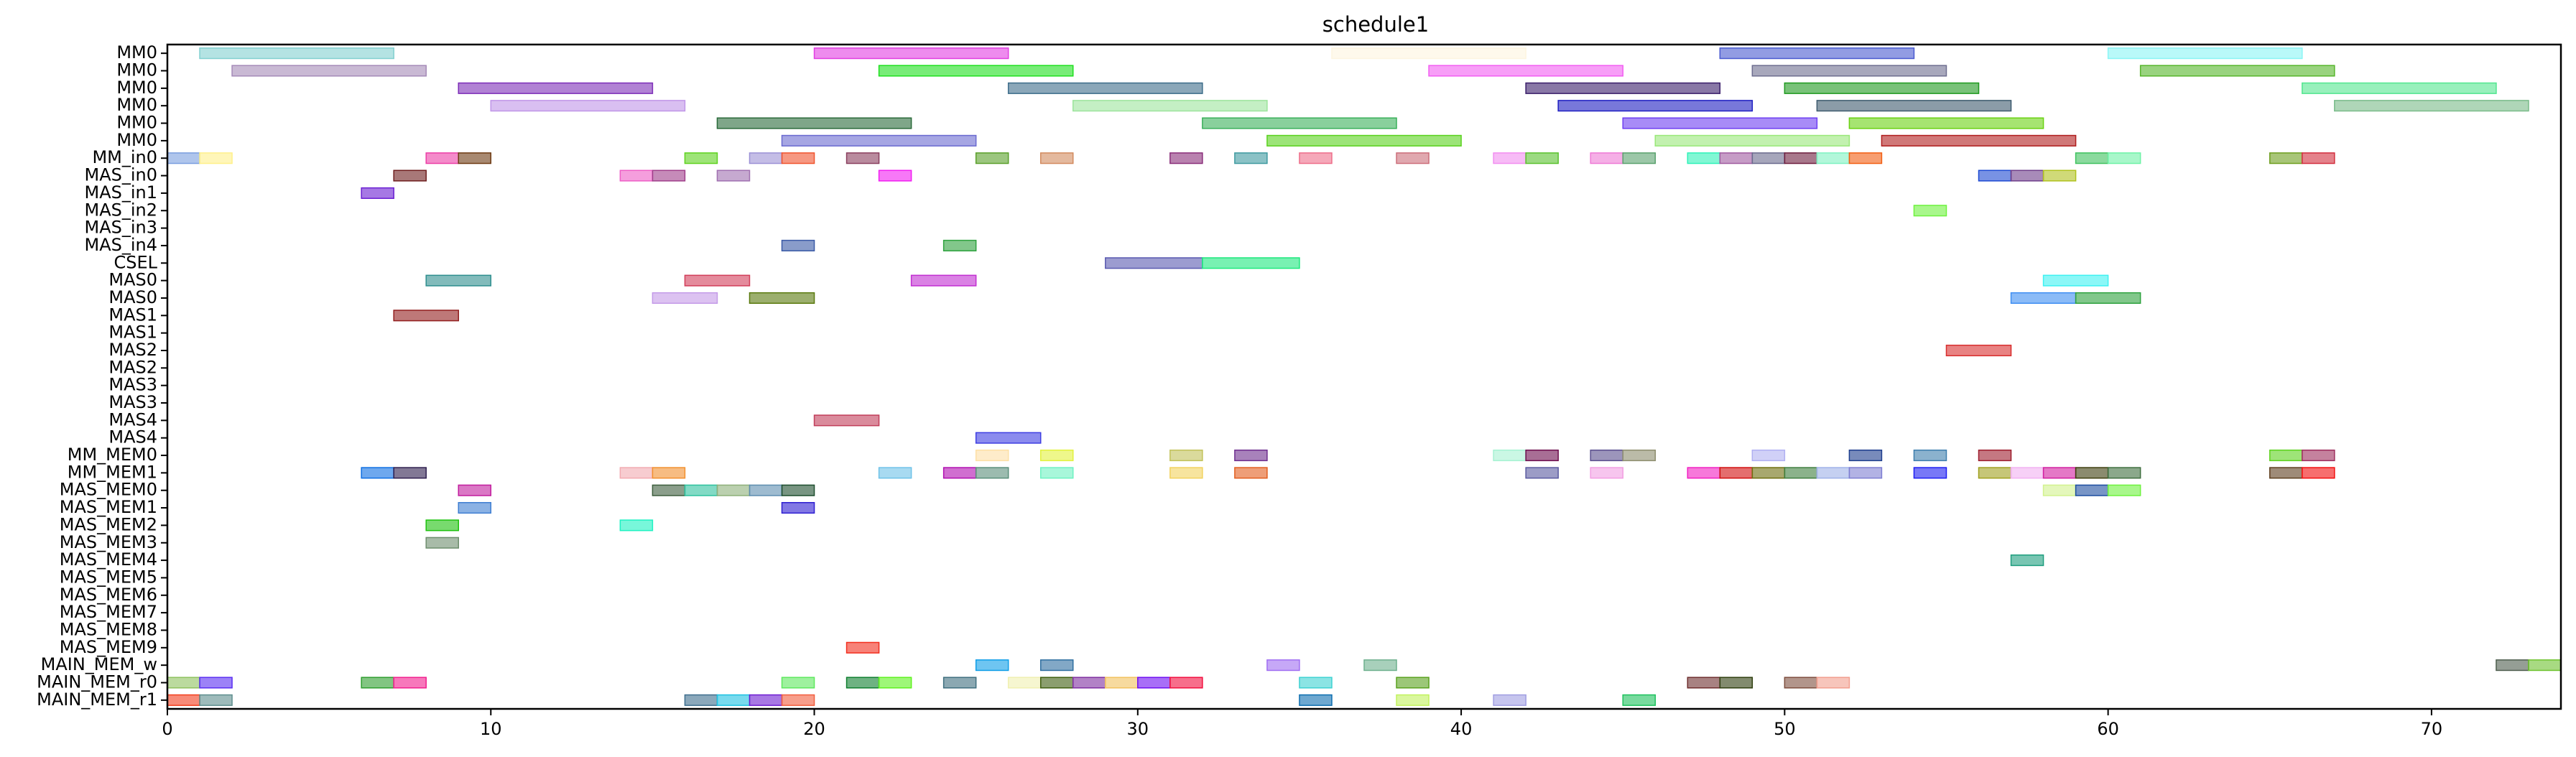 This screenshot has width=2576, height=757. Describe the element at coordinates (108, 507) in the screenshot. I see `y-tick-label: MAS_MEM1` at that location.